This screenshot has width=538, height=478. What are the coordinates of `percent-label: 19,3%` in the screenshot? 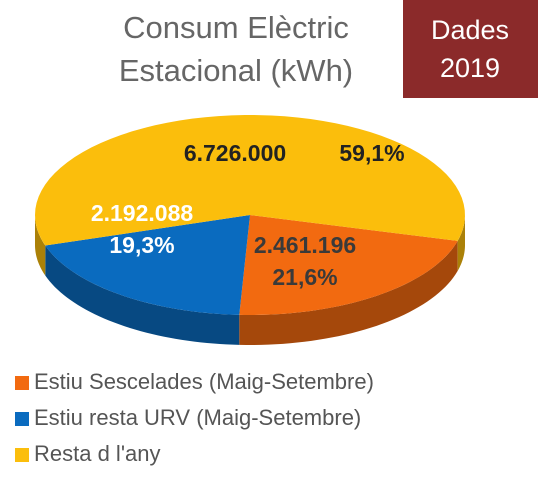 It's located at (141, 245).